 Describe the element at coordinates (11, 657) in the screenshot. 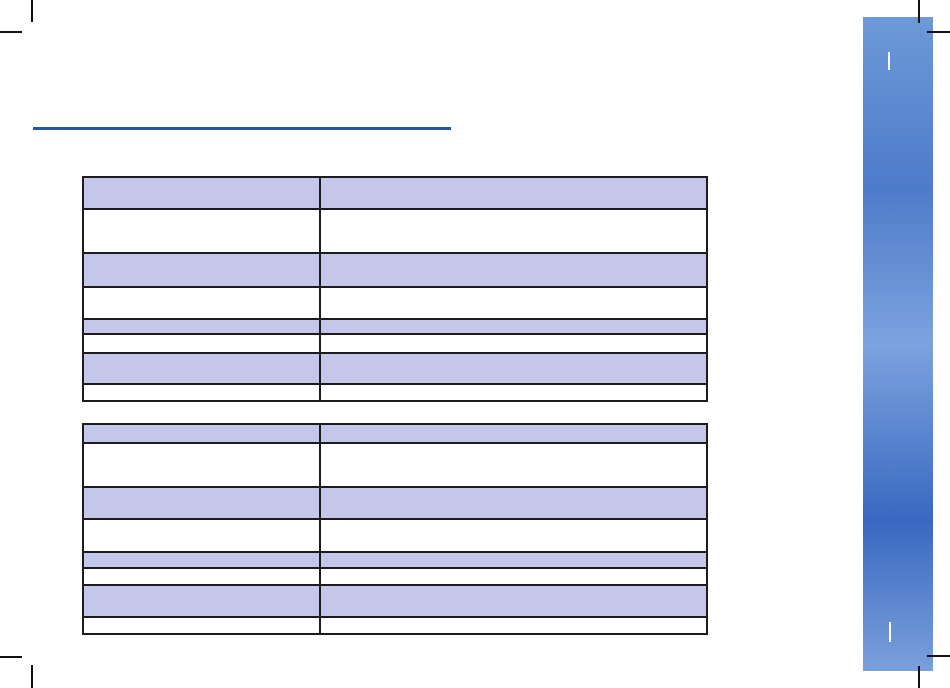

I see `crop-mark-bottom-left-horizontal` at that location.